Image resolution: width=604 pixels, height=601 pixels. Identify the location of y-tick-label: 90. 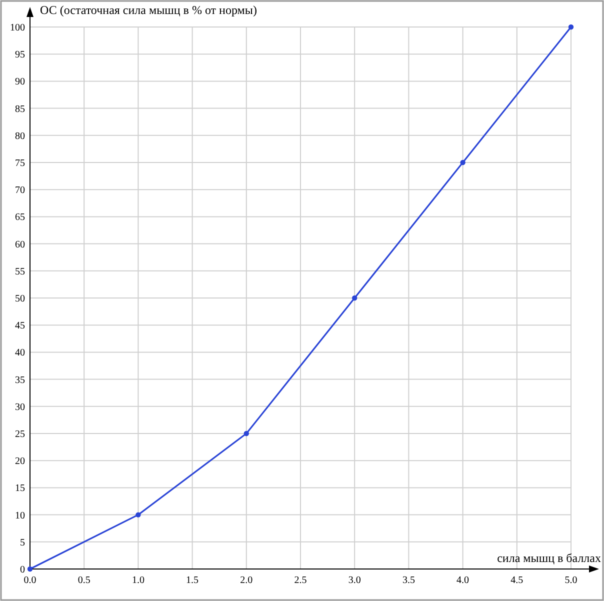
(20, 82).